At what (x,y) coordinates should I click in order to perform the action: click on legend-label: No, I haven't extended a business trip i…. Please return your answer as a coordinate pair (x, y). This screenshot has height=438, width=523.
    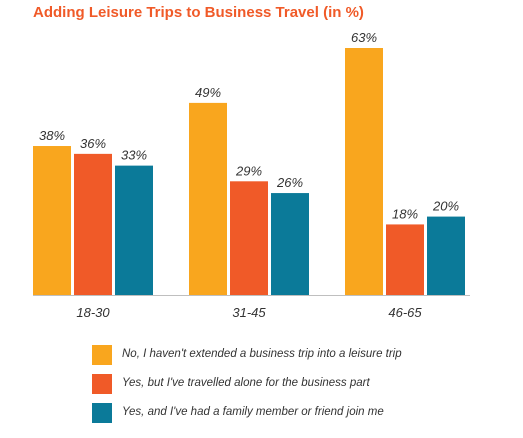
    Looking at the image, I should click on (262, 354).